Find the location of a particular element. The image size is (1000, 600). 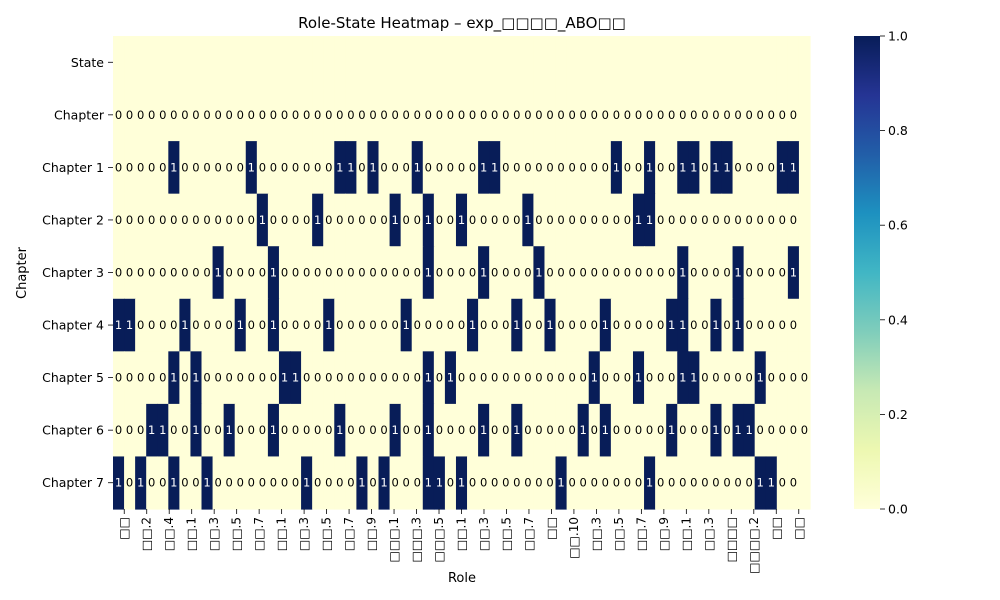

y-axis-label: Chapter is located at coordinates (22, 272).